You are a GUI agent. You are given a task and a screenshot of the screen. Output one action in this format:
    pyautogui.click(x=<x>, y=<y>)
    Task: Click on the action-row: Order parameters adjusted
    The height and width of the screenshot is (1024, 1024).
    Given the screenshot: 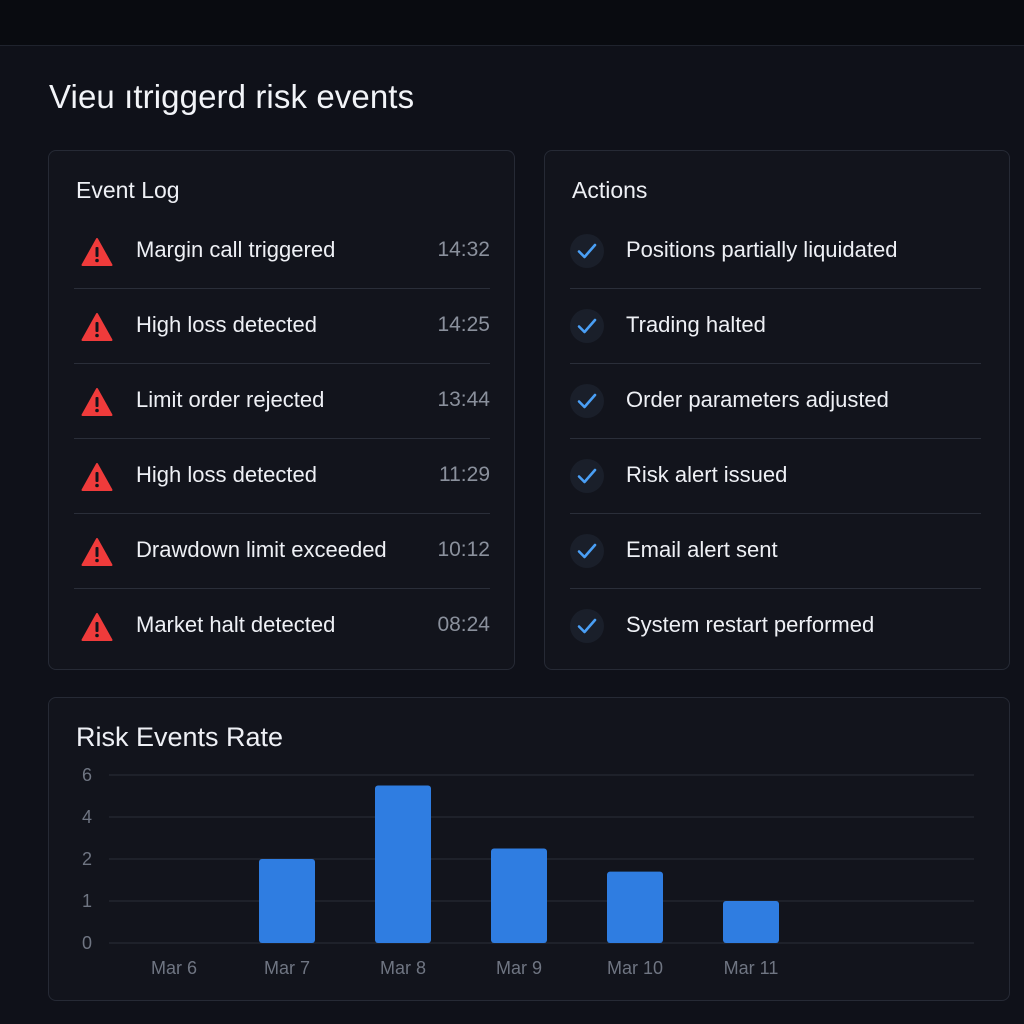 What is the action you would take?
    pyautogui.click(x=775, y=401)
    